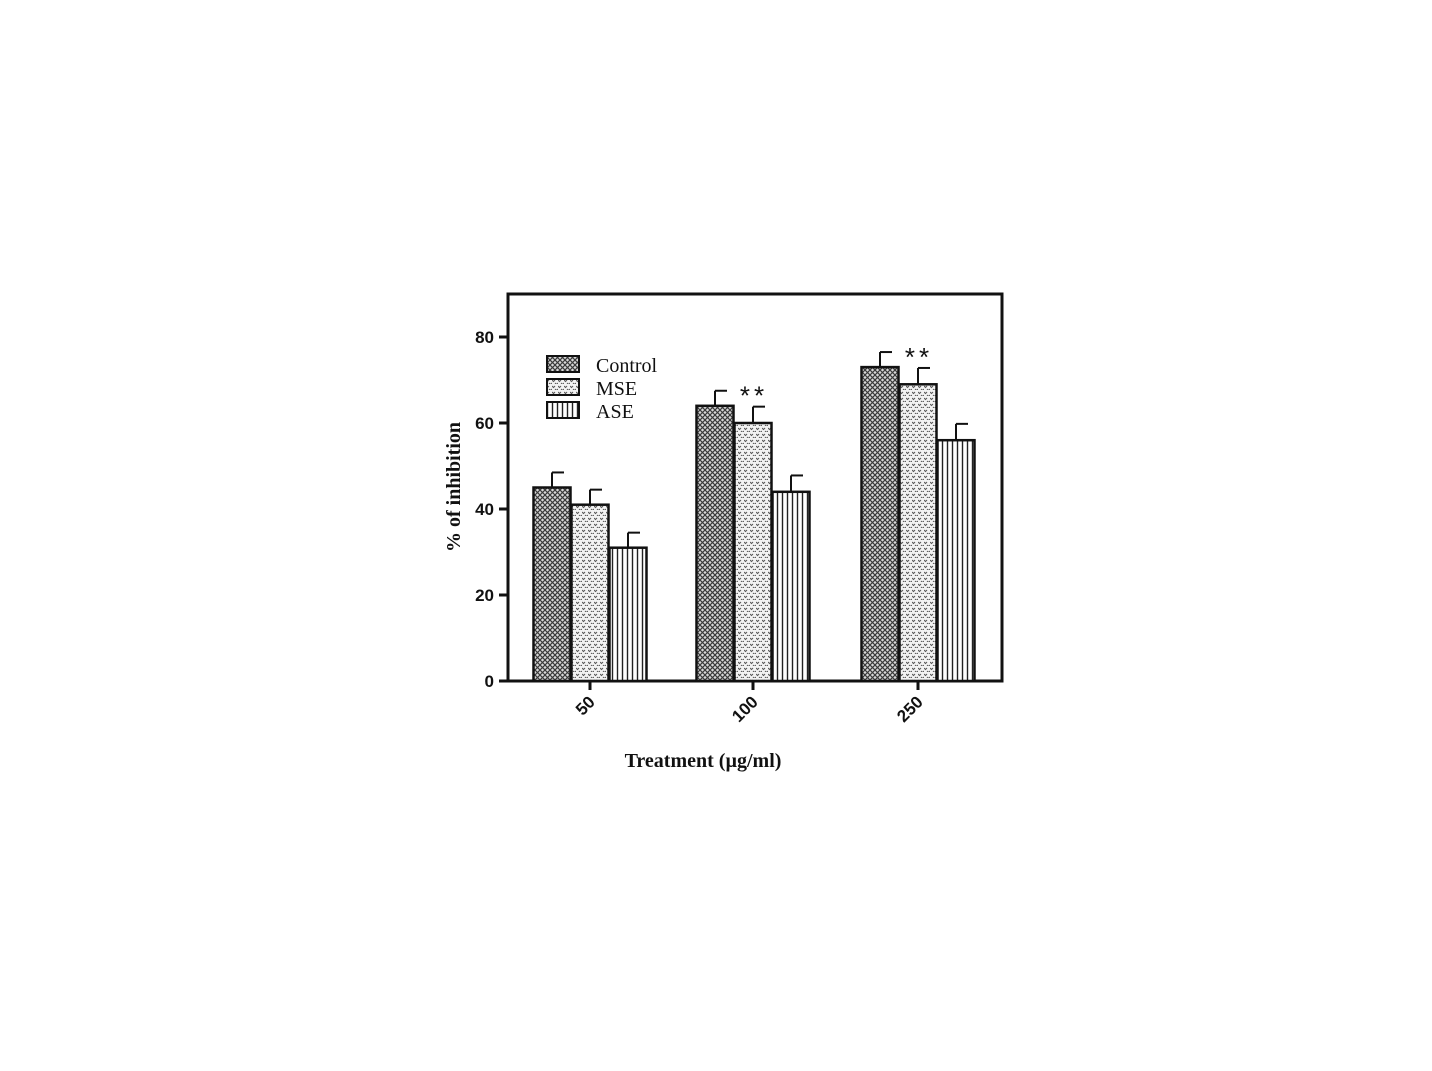 The width and height of the screenshot is (1432, 1071). I want to click on legend-label-mse: MSE, so click(616, 389).